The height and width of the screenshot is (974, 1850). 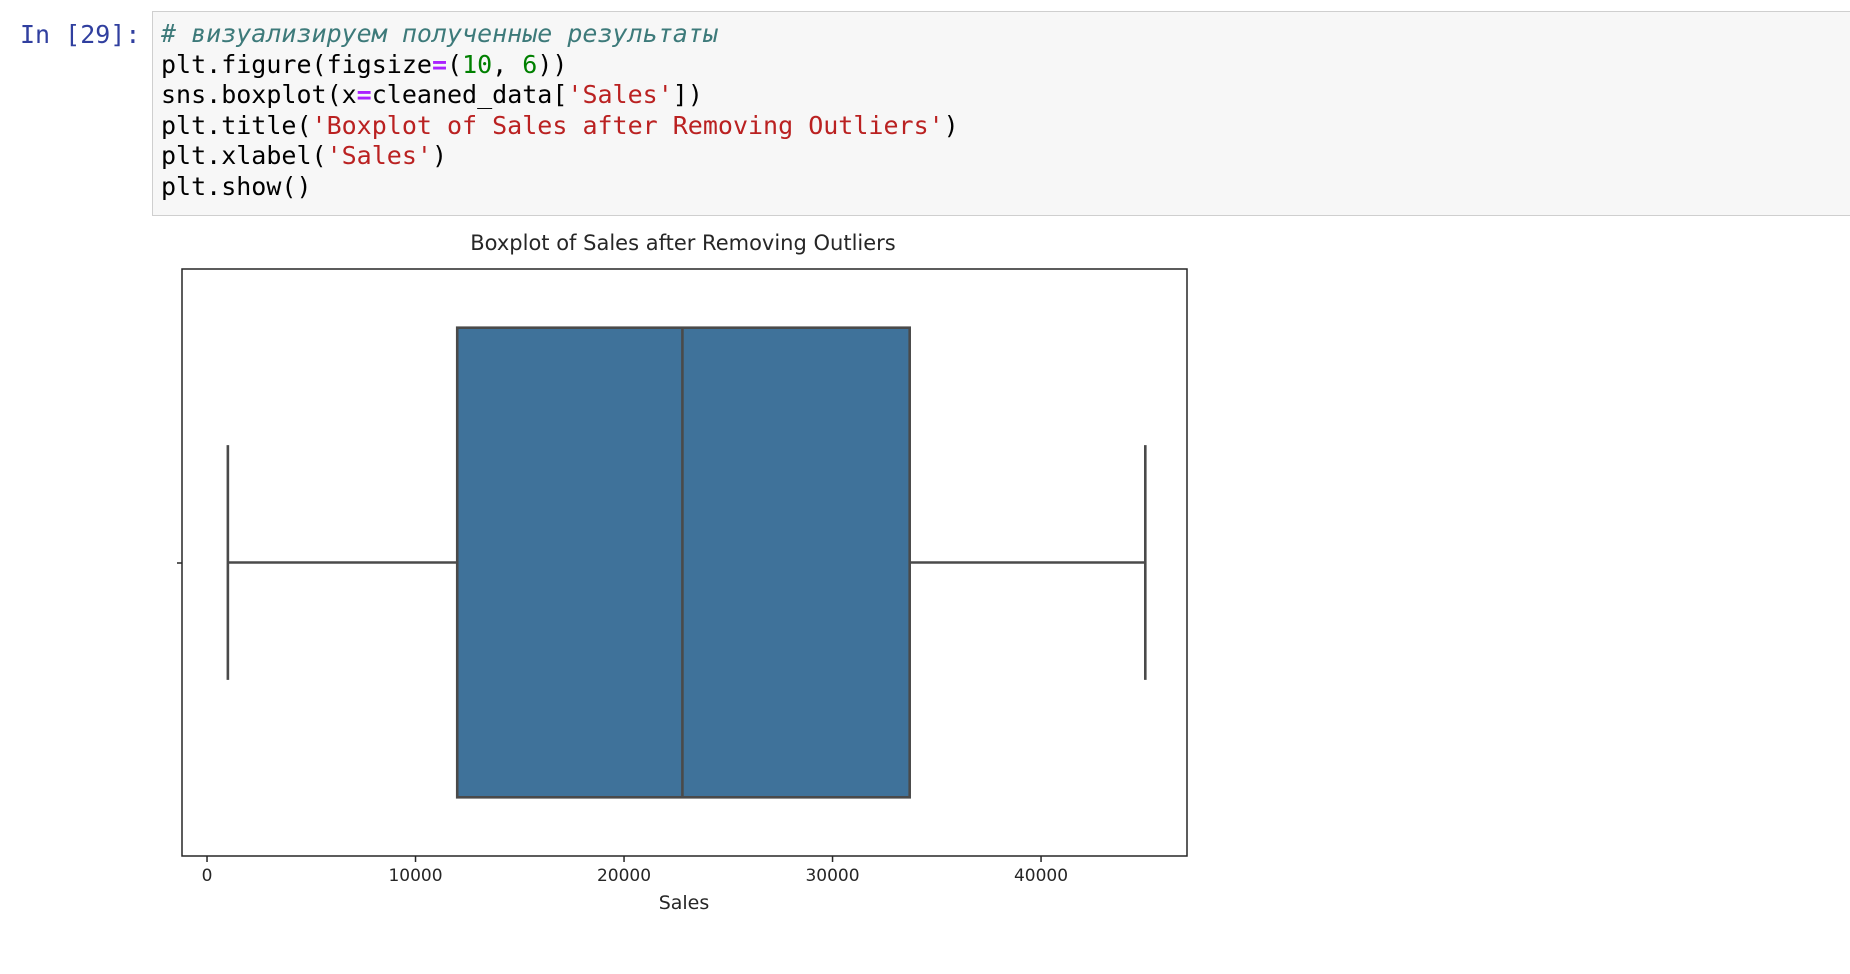 I want to click on code-token-plain: ]), so click(x=687, y=95).